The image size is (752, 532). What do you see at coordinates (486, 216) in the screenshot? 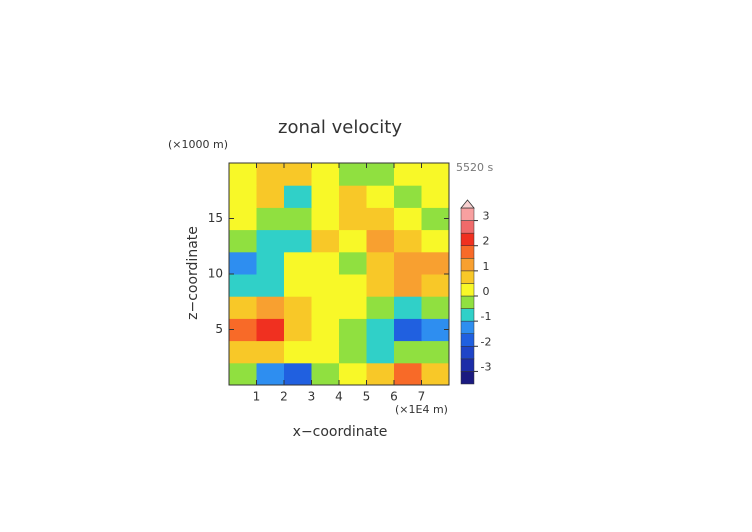
I see `colorbar-tick-label: 3` at bounding box center [486, 216].